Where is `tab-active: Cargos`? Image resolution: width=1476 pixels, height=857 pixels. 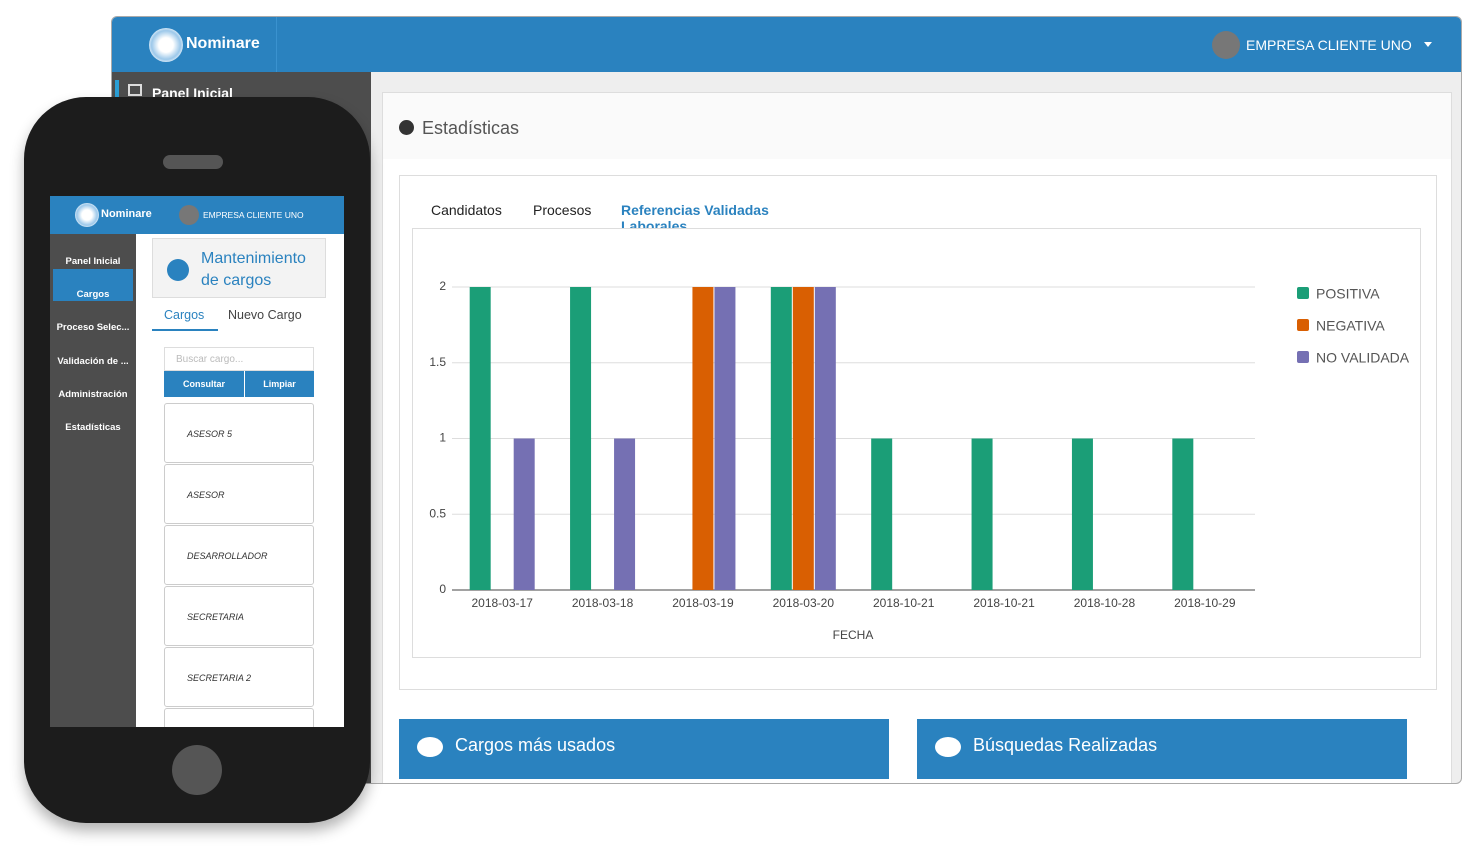 tab-active: Cargos is located at coordinates (184, 315).